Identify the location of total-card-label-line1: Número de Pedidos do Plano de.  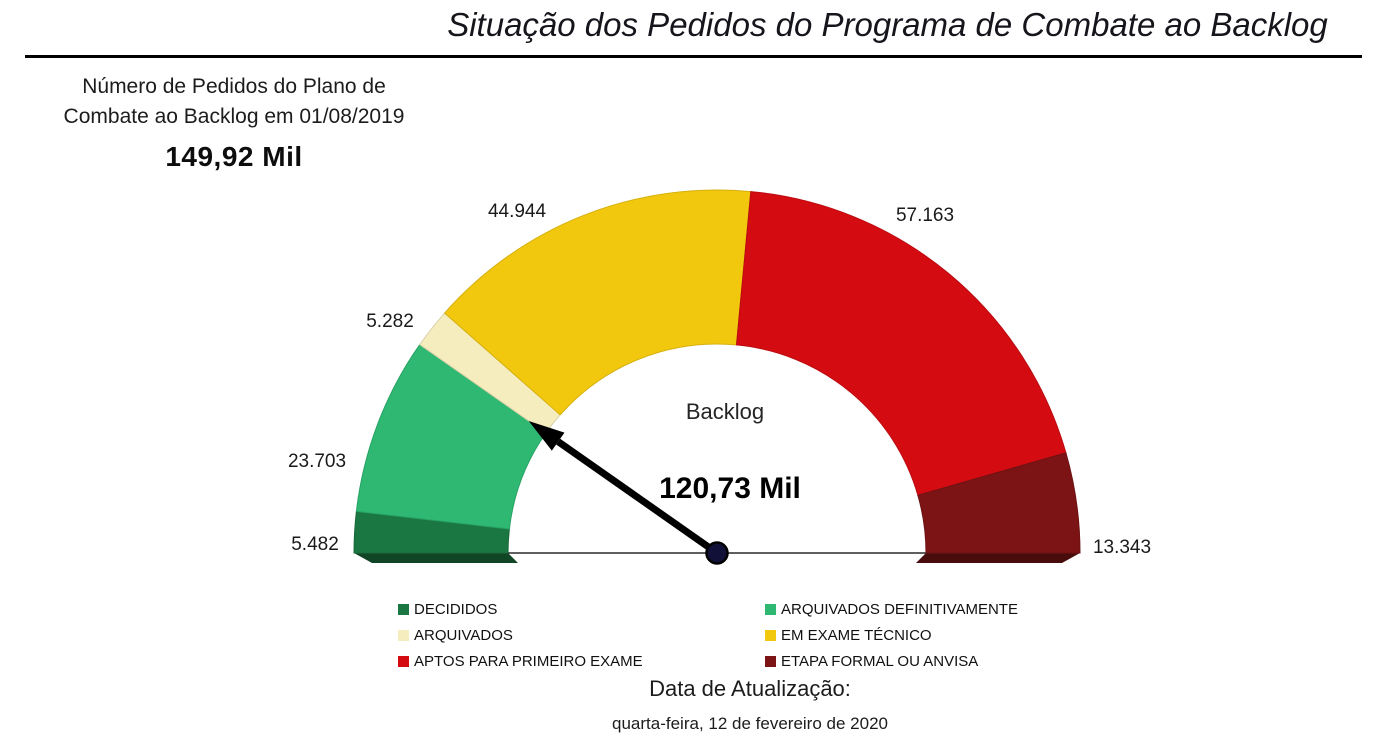
(234, 86).